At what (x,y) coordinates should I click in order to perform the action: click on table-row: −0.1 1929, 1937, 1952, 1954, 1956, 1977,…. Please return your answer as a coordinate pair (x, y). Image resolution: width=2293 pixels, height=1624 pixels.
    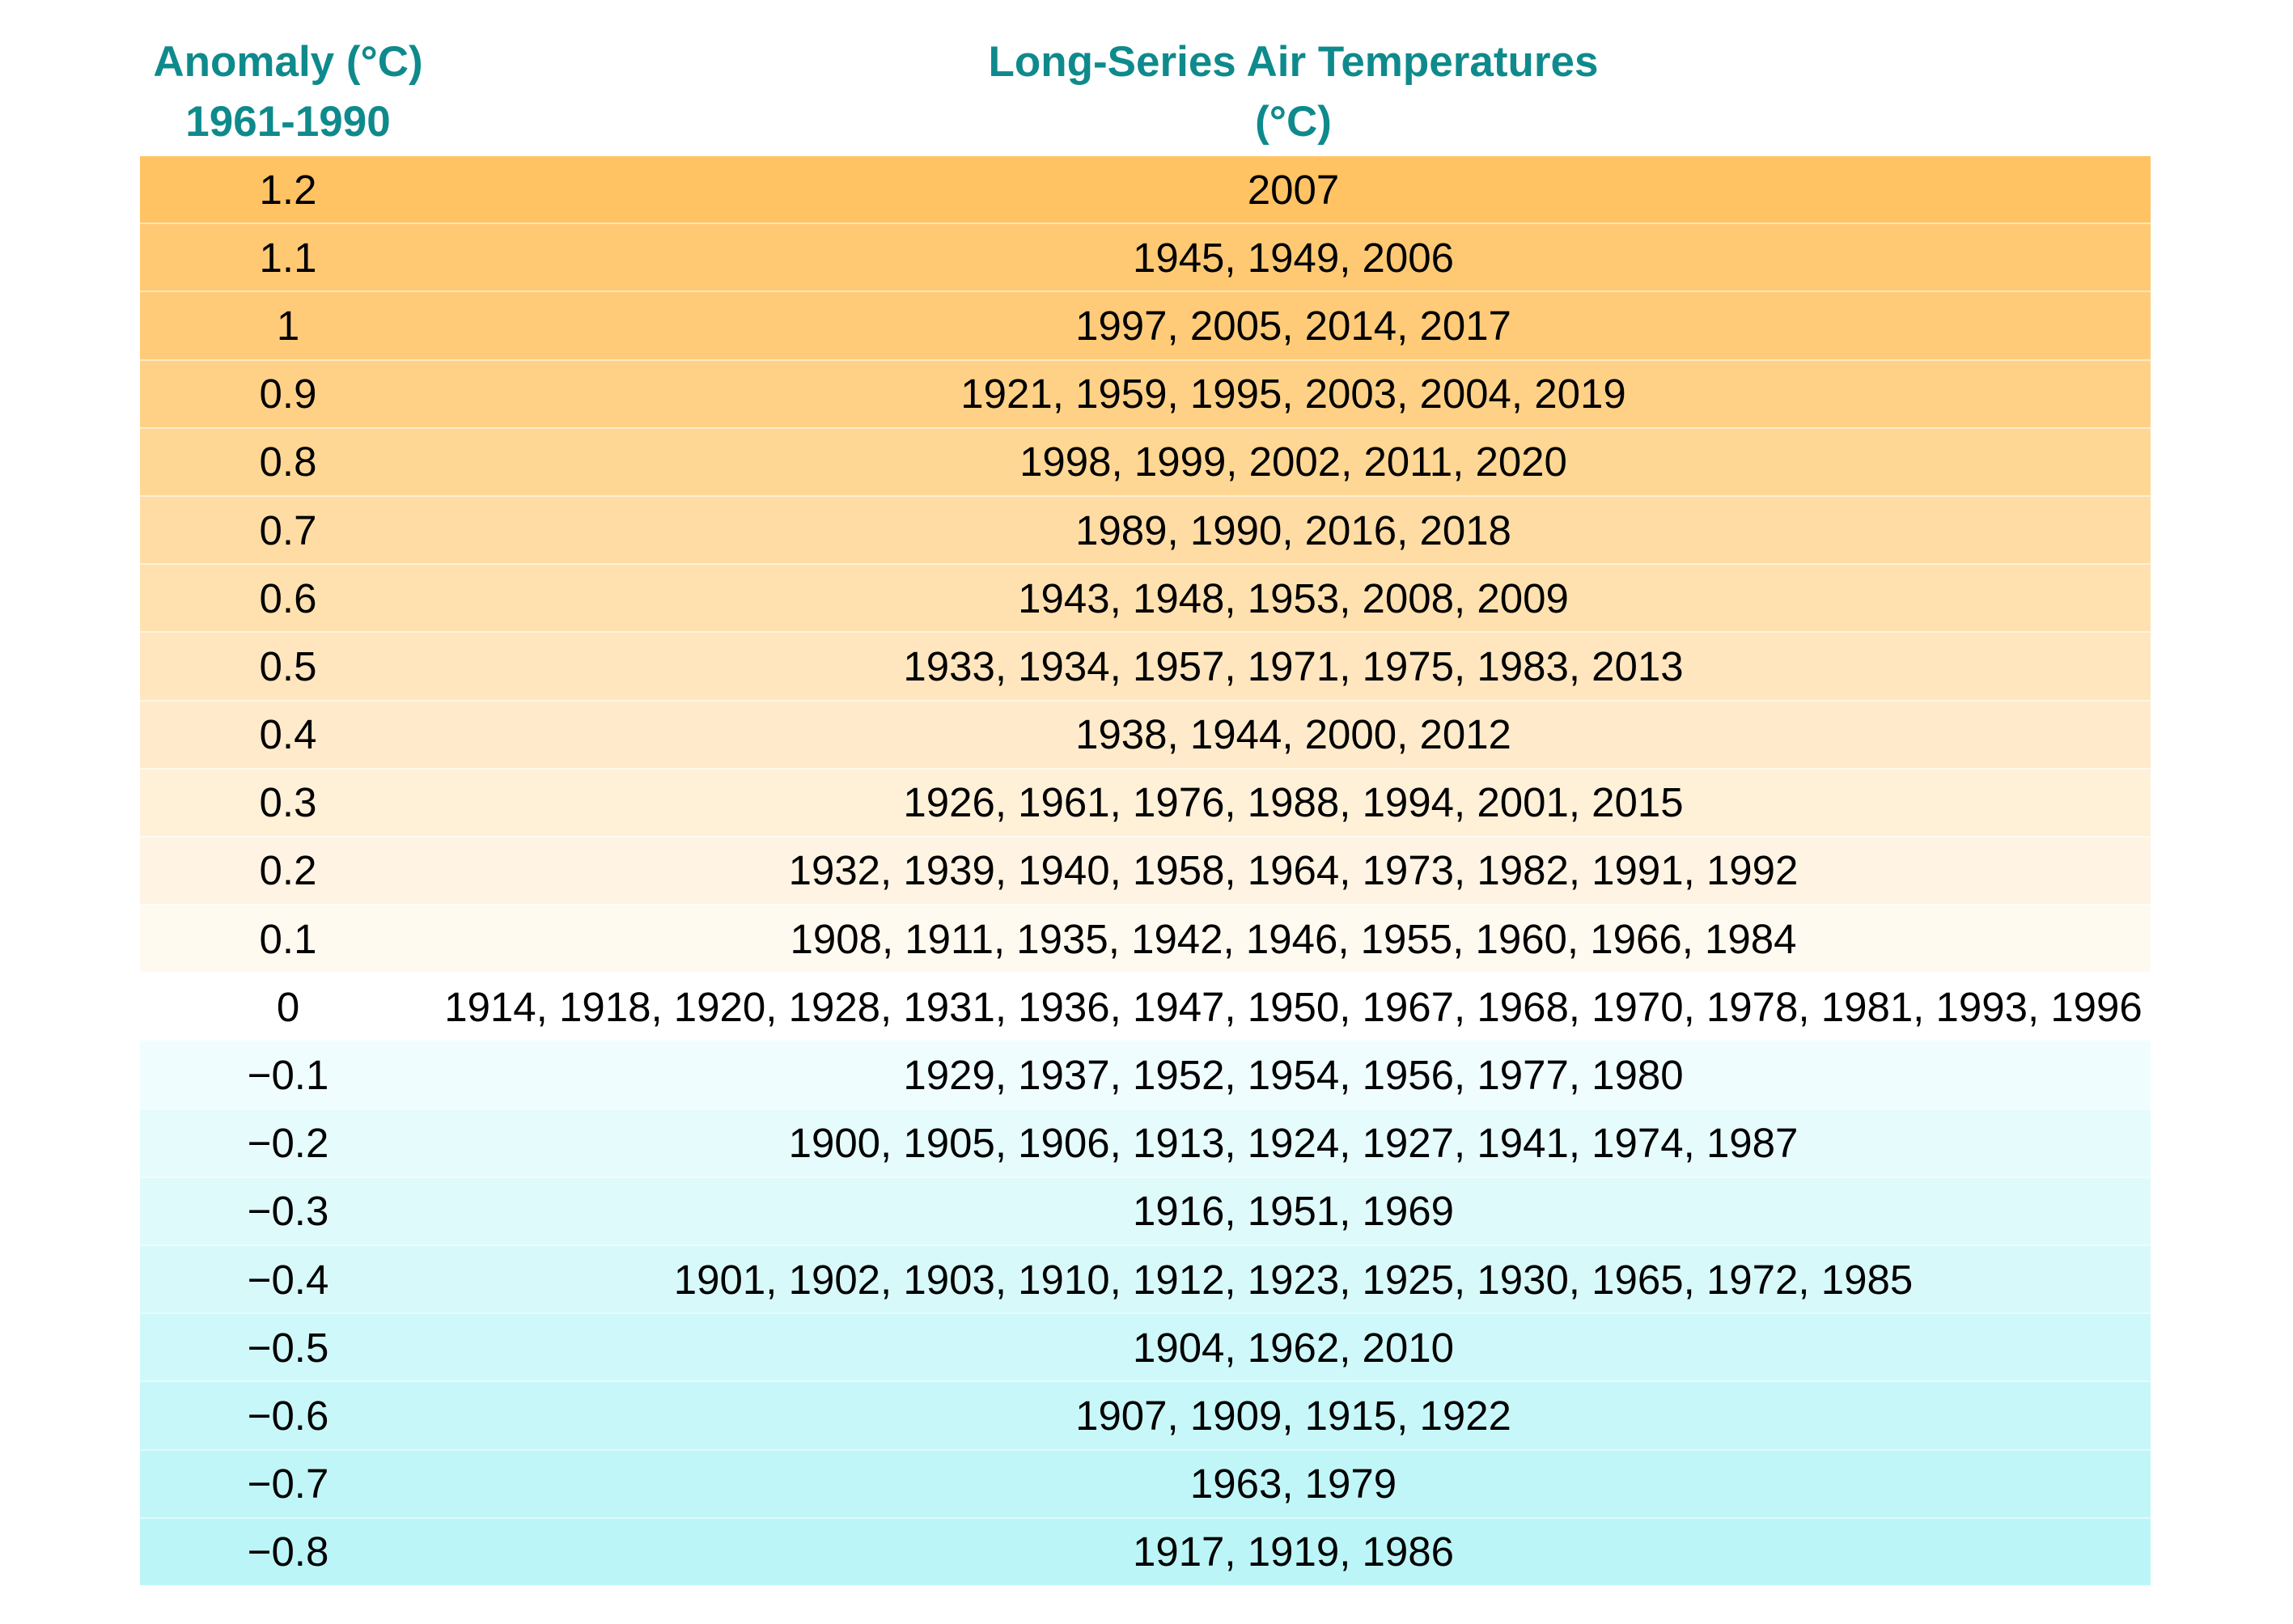
    Looking at the image, I should click on (1145, 1074).